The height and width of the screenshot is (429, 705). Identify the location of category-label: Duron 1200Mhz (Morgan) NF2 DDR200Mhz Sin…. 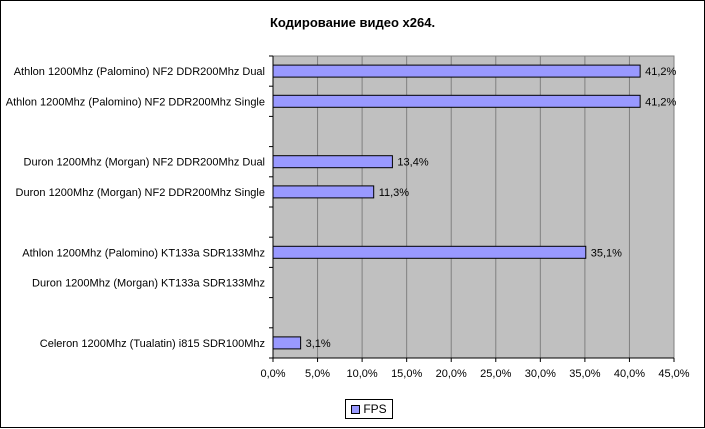
(140, 193).